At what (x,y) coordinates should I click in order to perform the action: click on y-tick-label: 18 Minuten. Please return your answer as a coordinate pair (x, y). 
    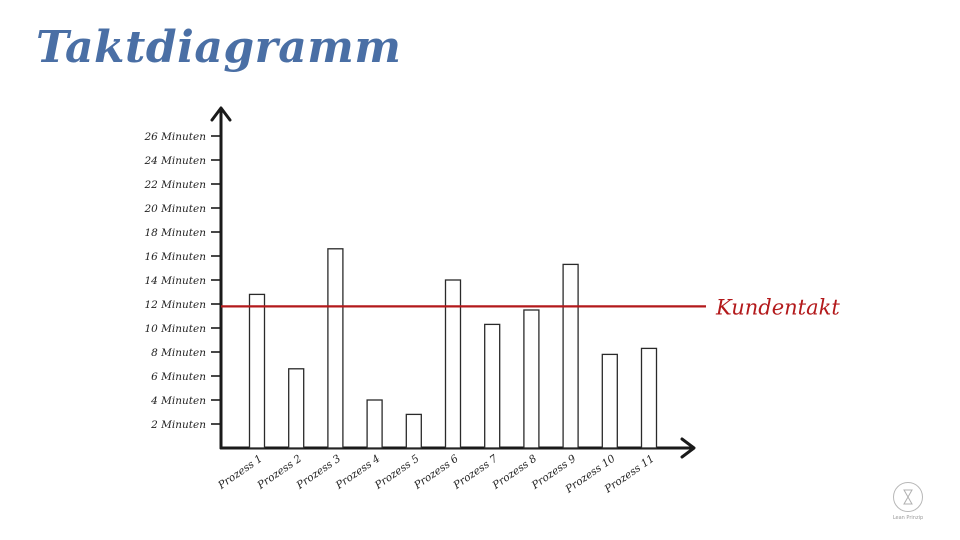
    Looking at the image, I should click on (175, 233).